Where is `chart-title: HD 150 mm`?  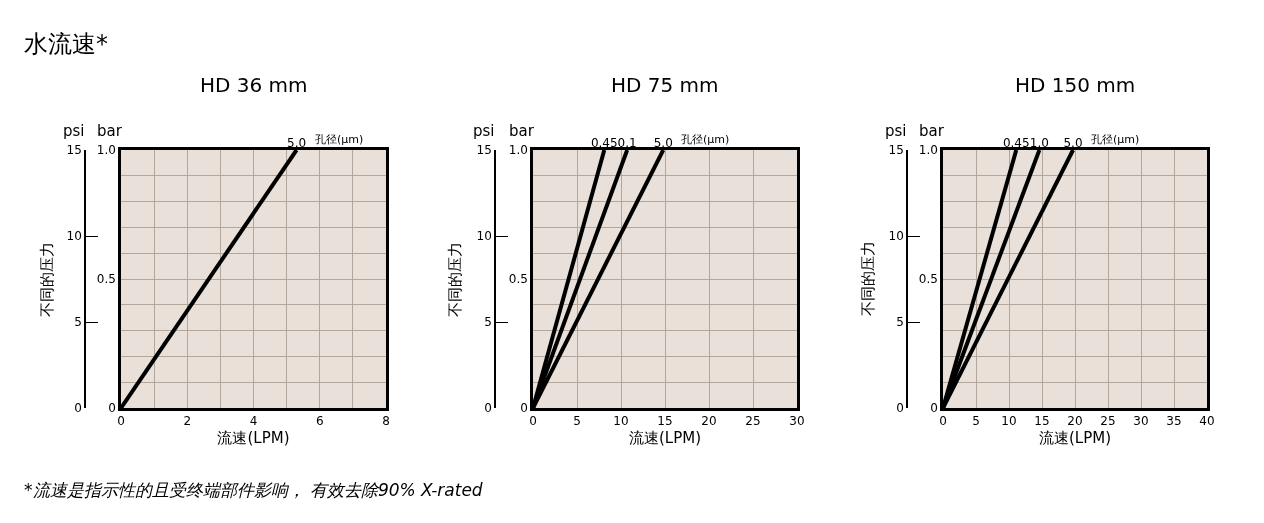 chart-title: HD 150 mm is located at coordinates (1075, 85).